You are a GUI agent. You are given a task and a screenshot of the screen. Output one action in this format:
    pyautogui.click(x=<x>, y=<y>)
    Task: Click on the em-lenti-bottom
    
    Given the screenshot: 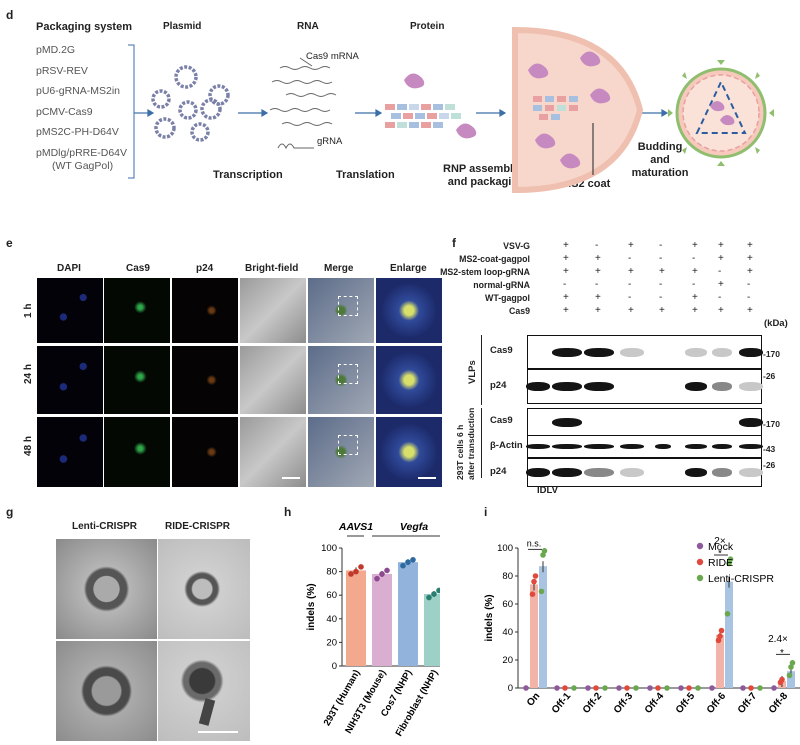 What is the action you would take?
    pyautogui.click(x=106, y=691)
    